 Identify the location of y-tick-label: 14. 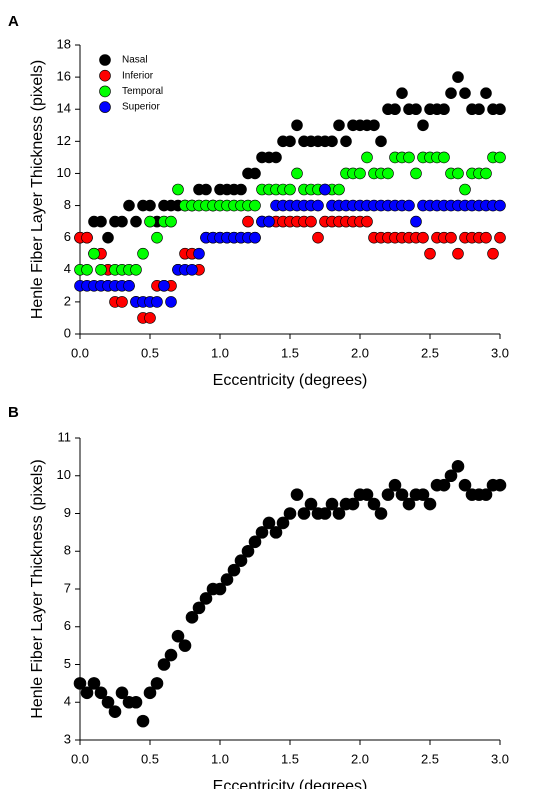
(64, 108).